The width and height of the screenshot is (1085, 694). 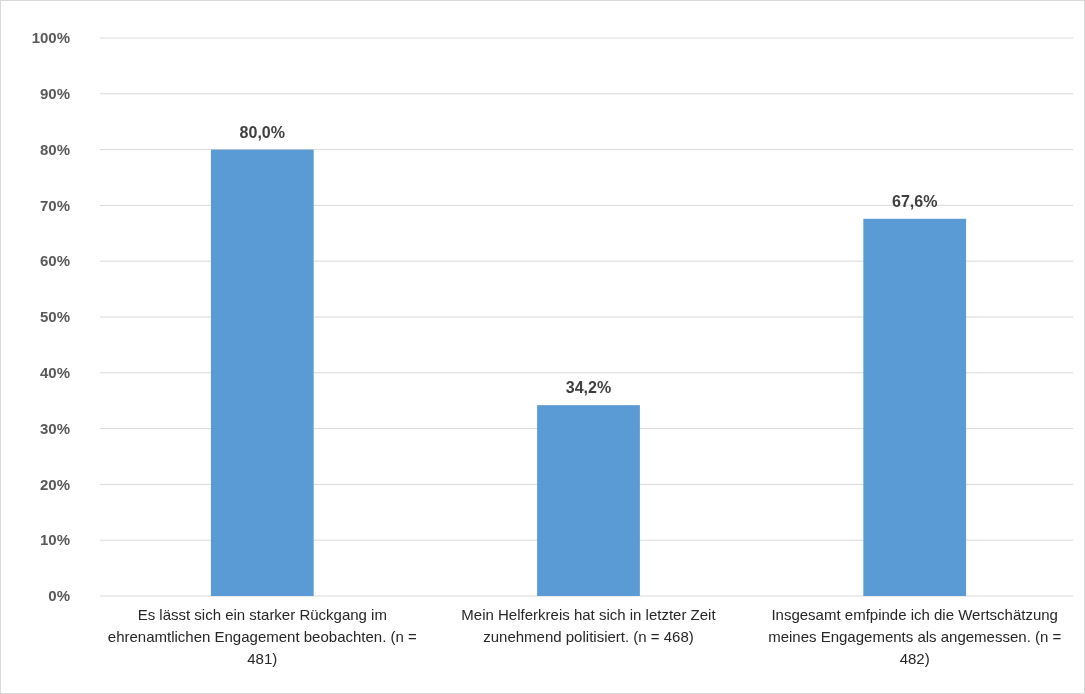 I want to click on data-label: 80,0%, so click(x=262, y=132).